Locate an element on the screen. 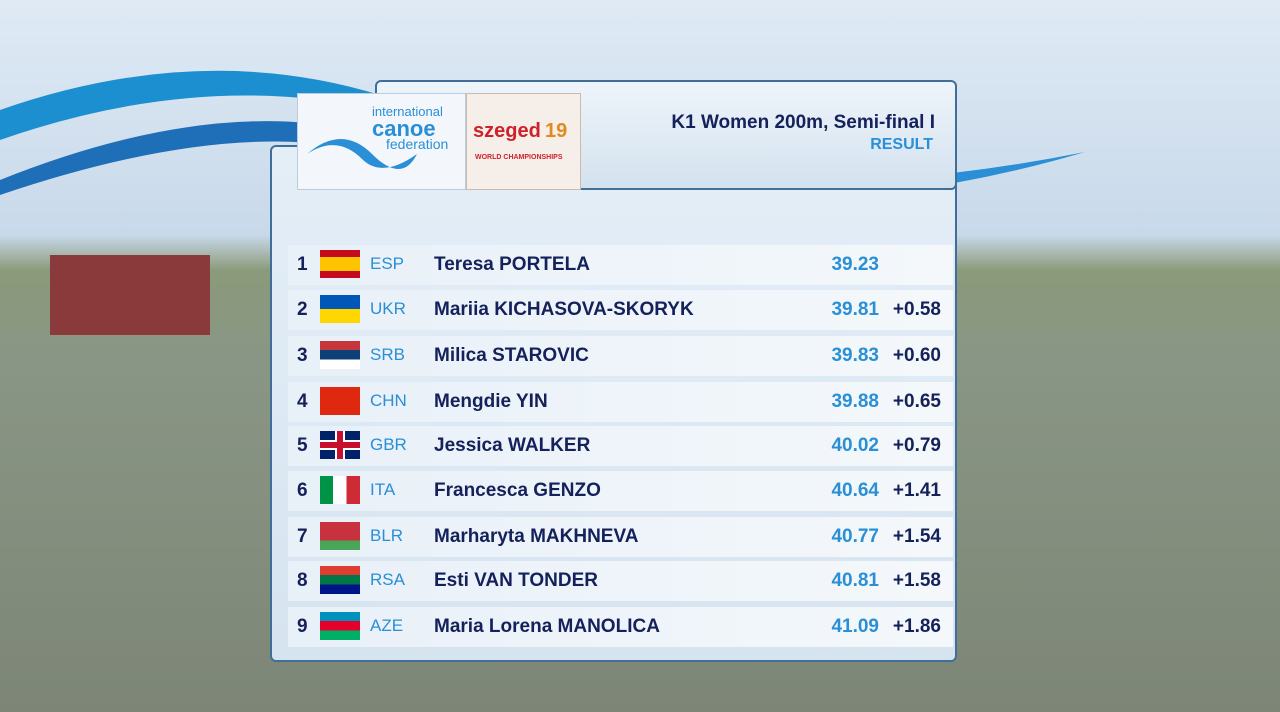 Image resolution: width=1280 pixels, height=712 pixels. time: 39.81 is located at coordinates (855, 309).